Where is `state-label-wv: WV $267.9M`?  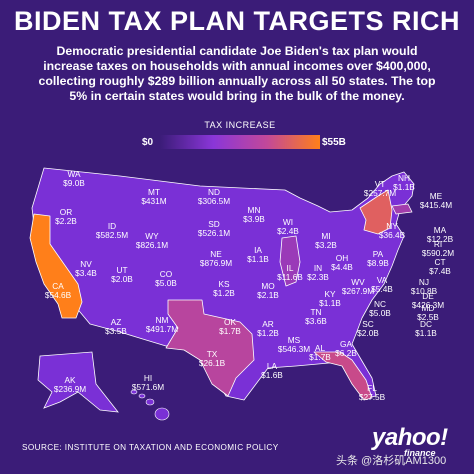 state-label-wv: WV $267.9M is located at coordinates (358, 287).